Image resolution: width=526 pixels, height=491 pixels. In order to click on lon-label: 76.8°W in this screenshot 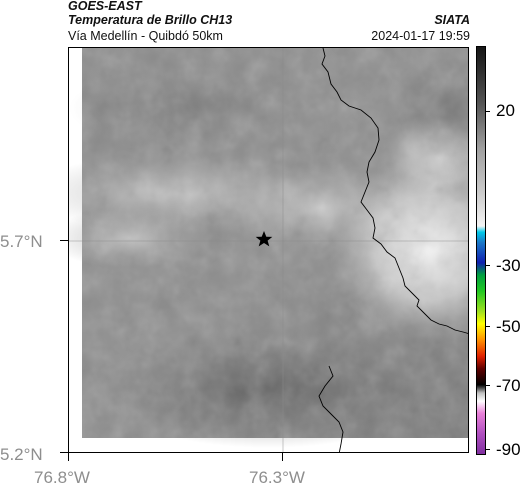, I will do `click(62, 477)`.